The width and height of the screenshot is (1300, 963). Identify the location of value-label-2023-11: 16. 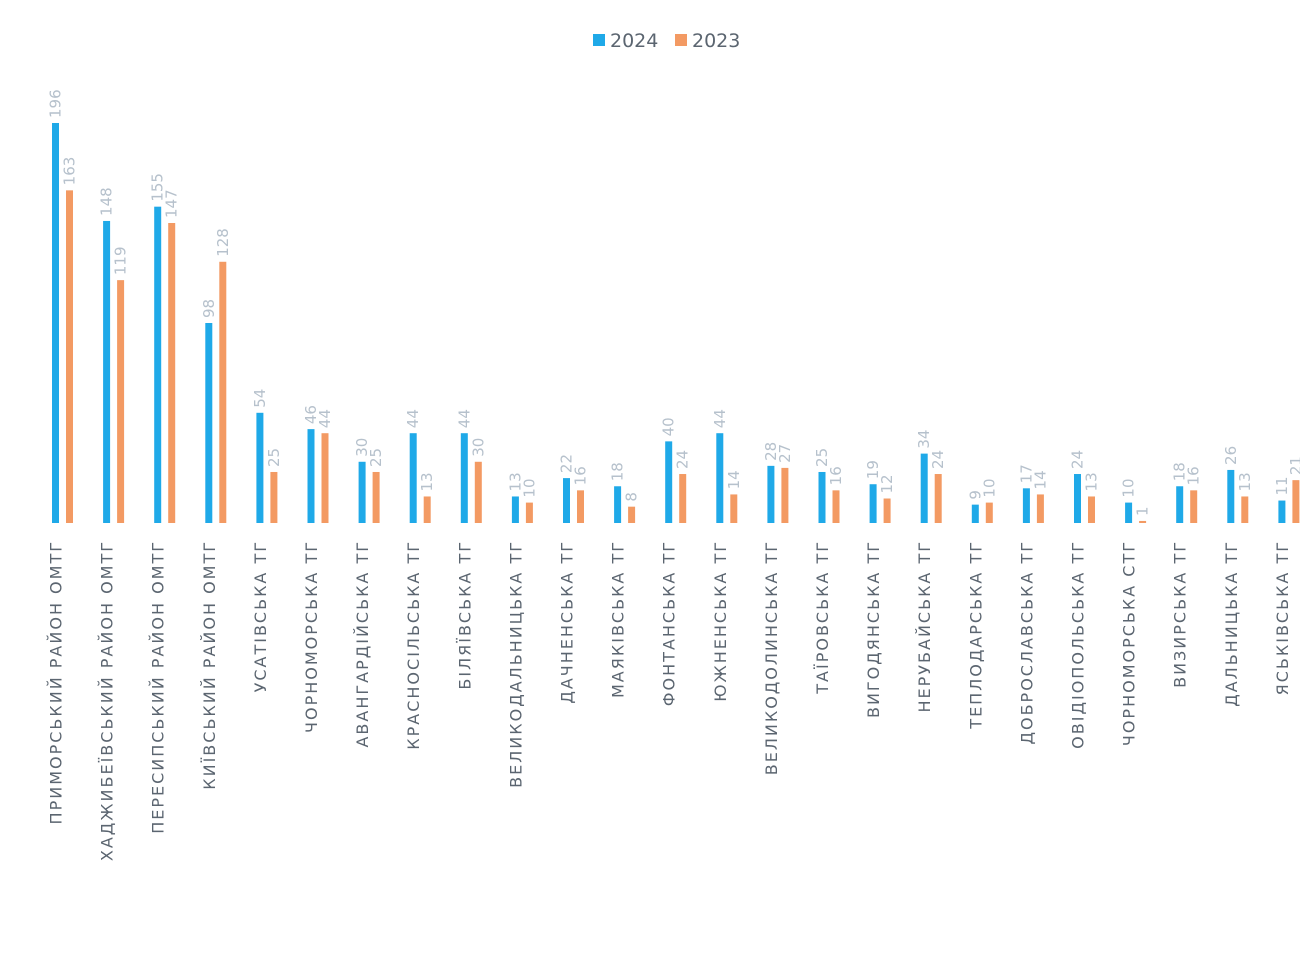
(581, 475).